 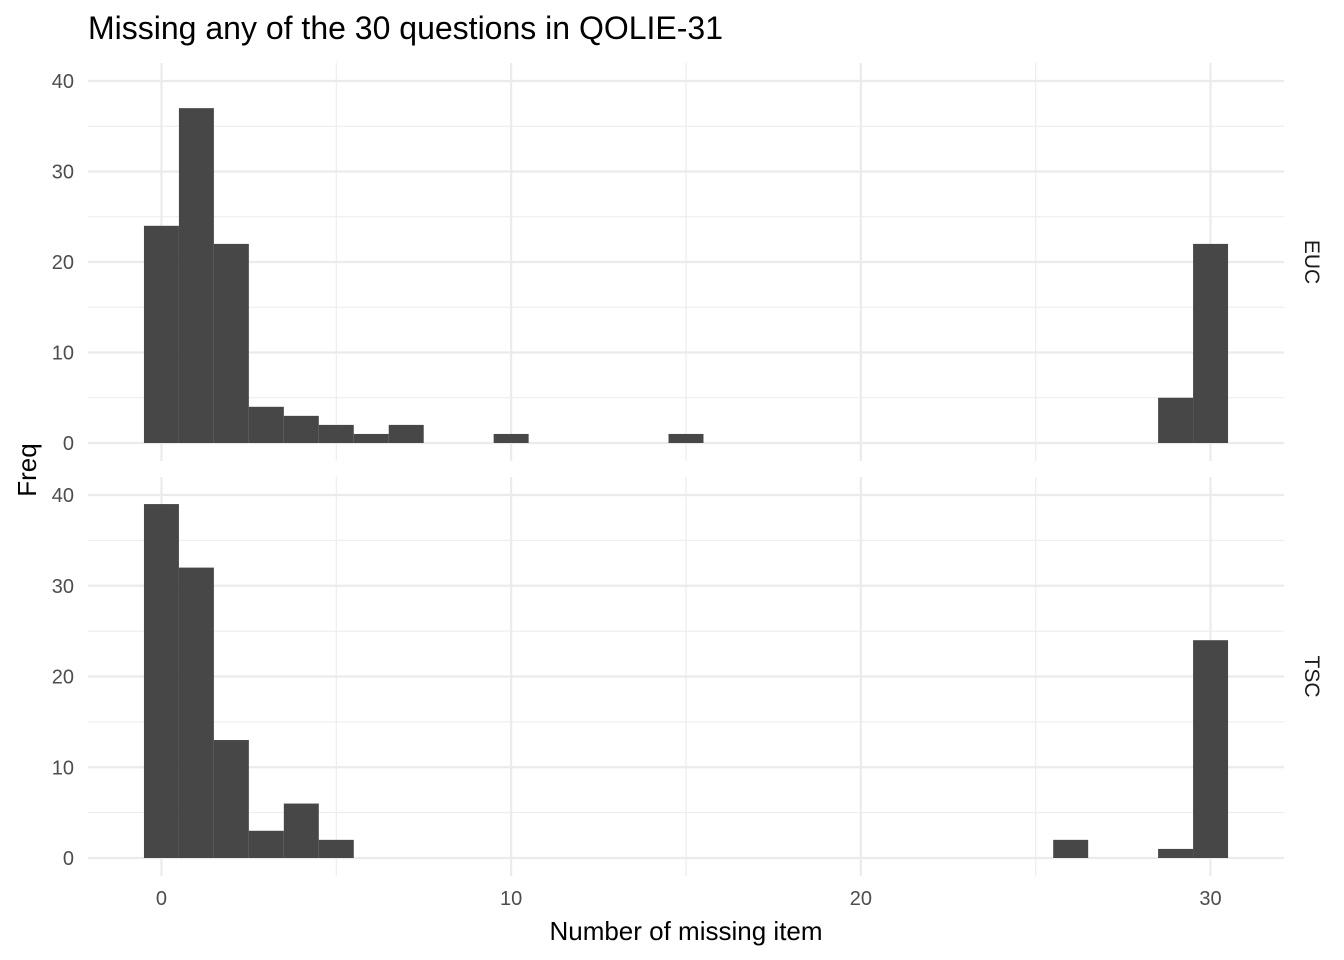 I want to click on x-tick-label: 0, so click(x=161, y=899).